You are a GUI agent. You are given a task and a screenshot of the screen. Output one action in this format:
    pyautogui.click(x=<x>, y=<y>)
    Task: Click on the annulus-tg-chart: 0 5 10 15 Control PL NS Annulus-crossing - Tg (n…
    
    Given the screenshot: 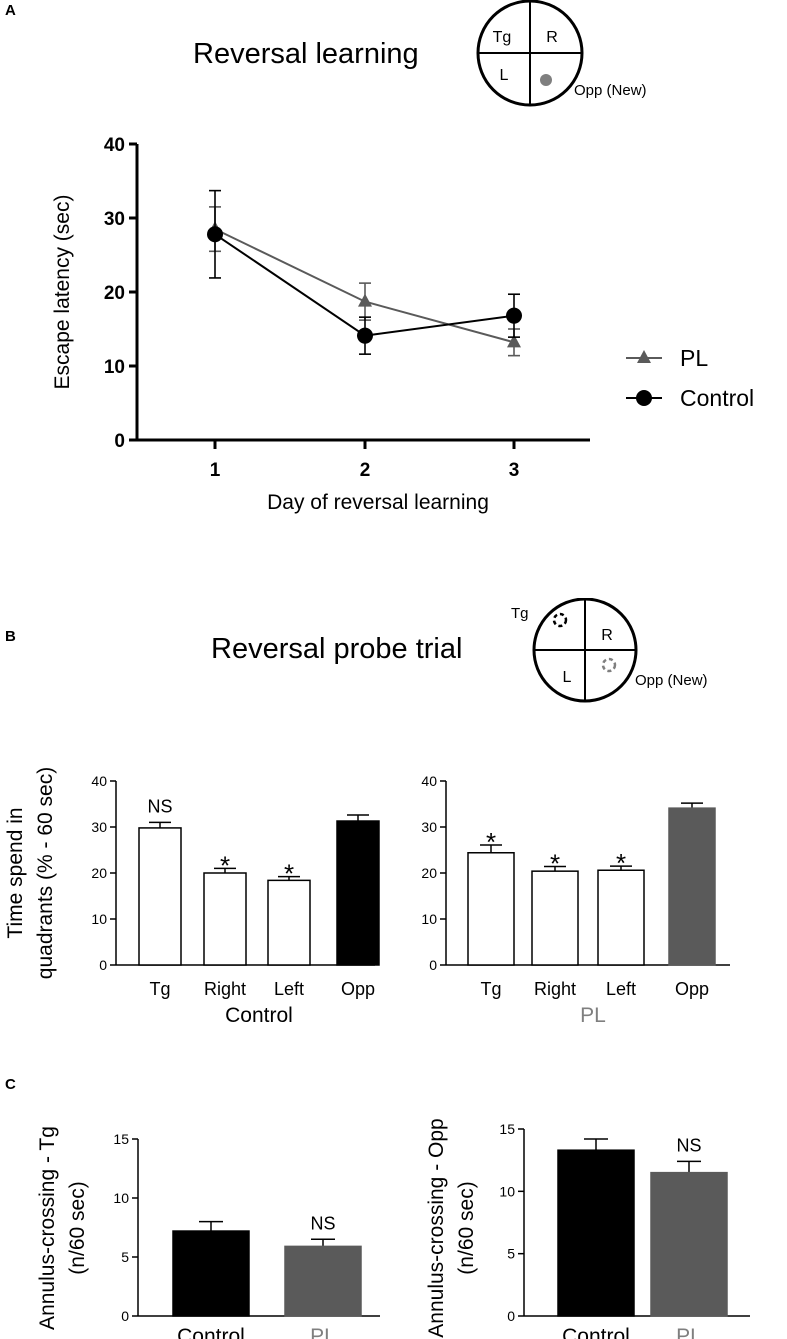 What is the action you would take?
    pyautogui.click(x=208, y=1232)
    